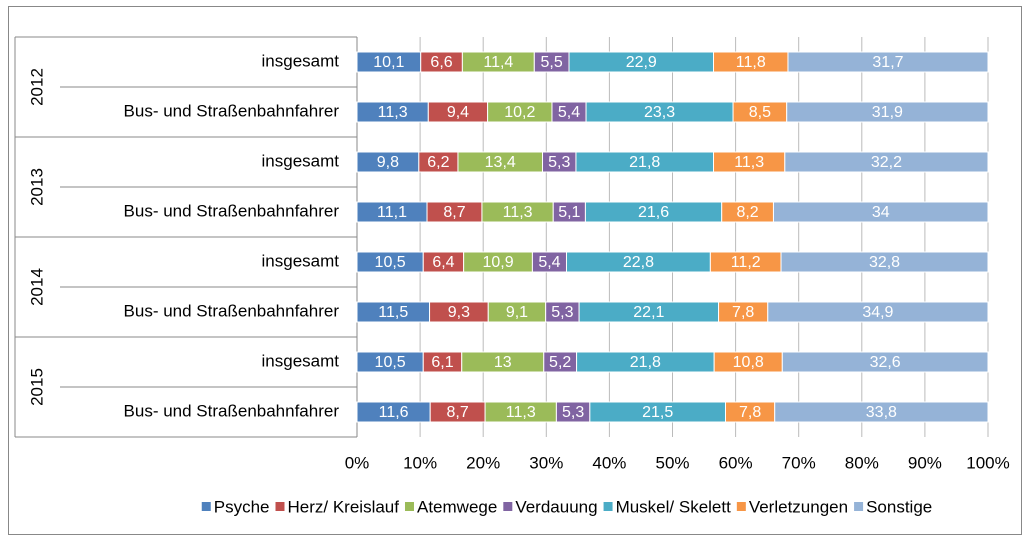  I want to click on value-label: 11,5, so click(393, 312).